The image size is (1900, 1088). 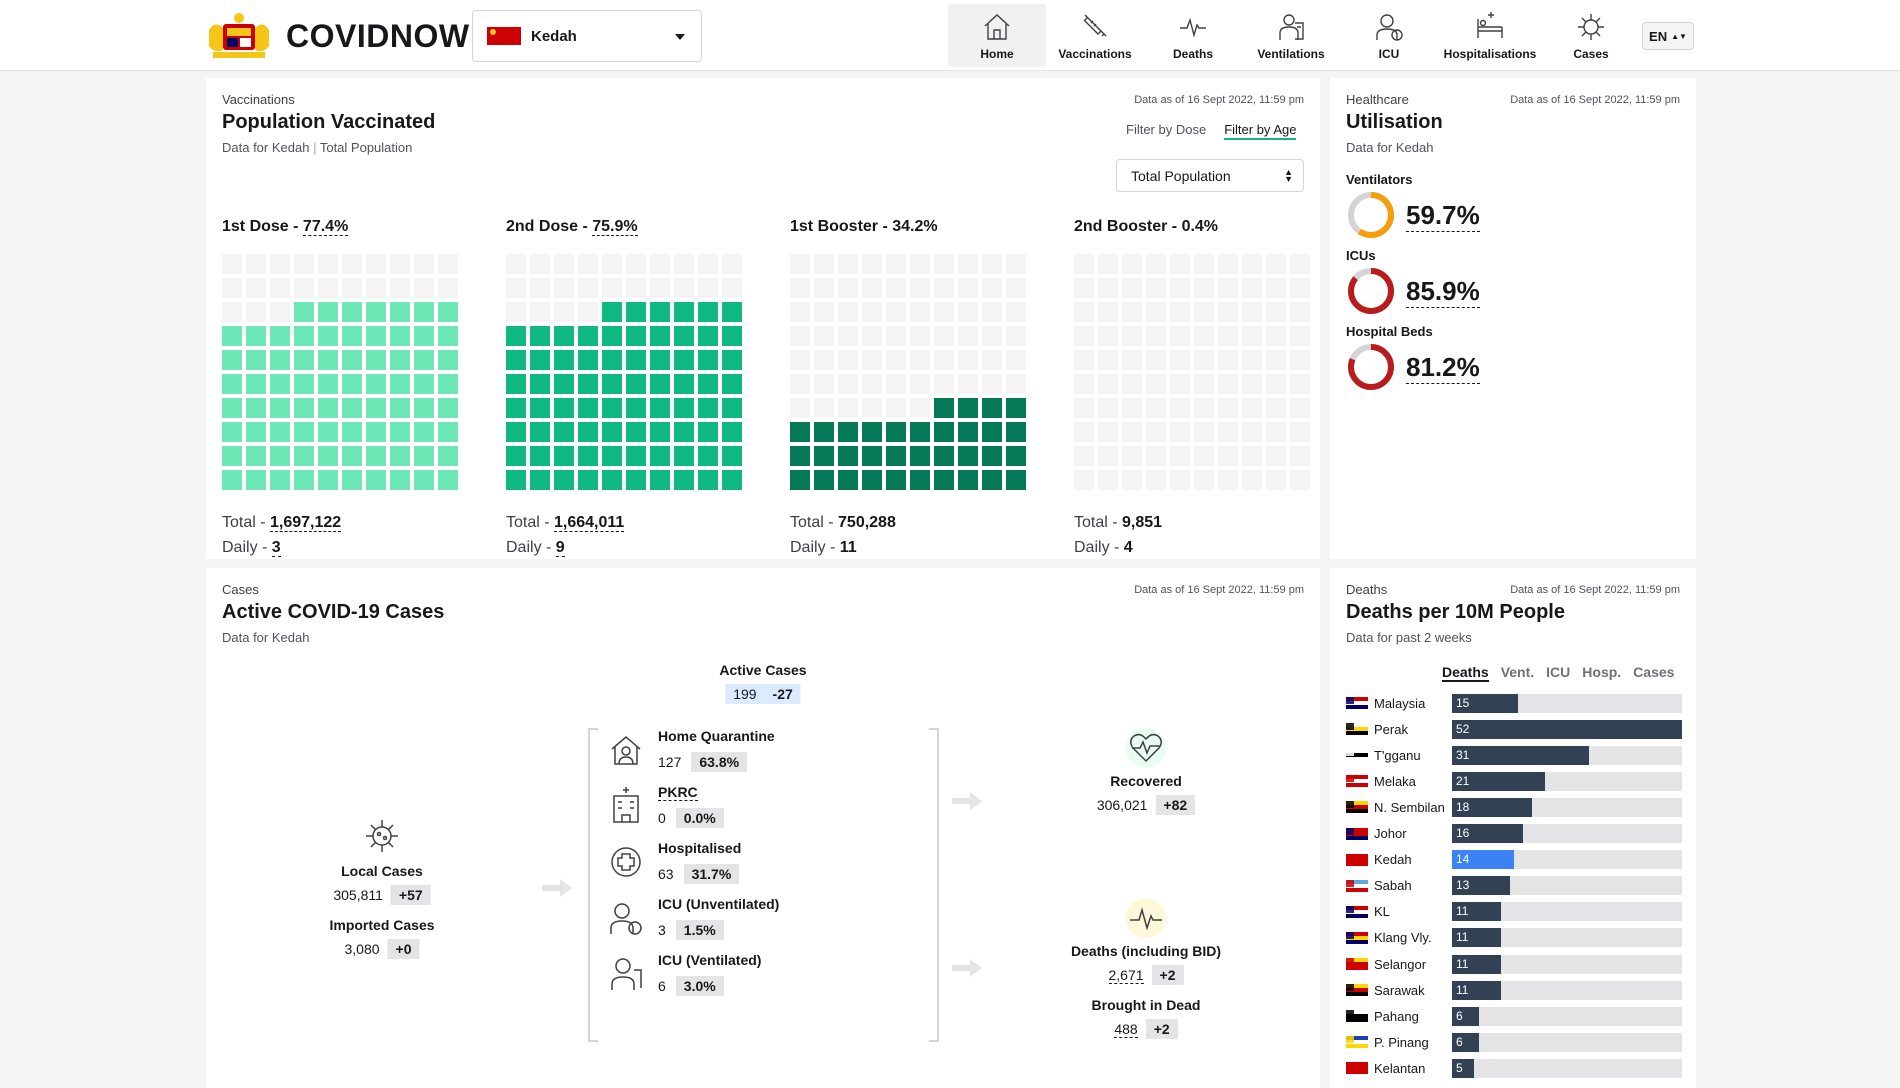 What do you see at coordinates (338, 535) in the screenshot?
I see `dose-totals: Total - 1,697,122 Daily - 3` at bounding box center [338, 535].